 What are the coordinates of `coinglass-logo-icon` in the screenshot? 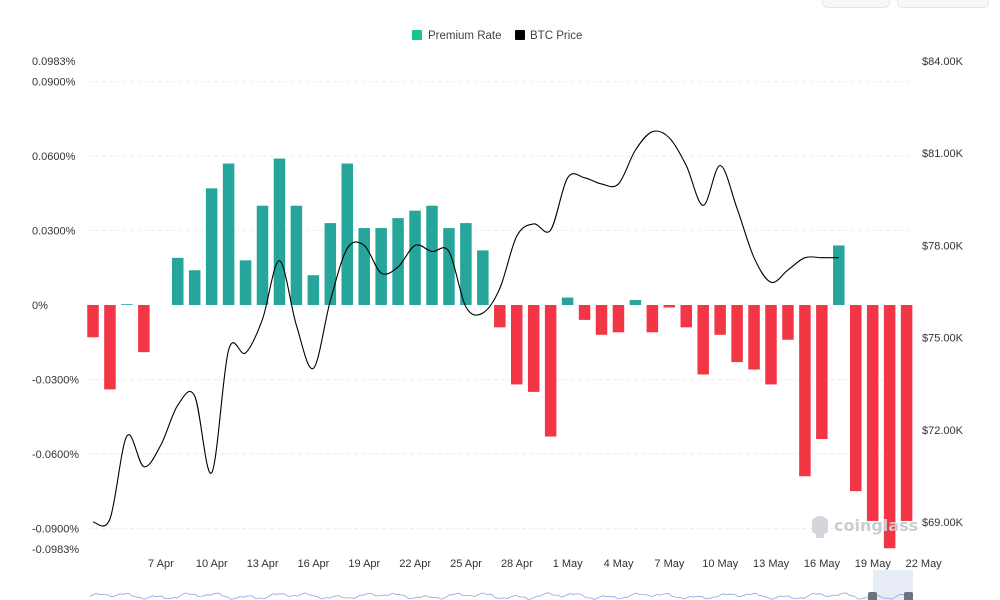 It's located at (820, 527).